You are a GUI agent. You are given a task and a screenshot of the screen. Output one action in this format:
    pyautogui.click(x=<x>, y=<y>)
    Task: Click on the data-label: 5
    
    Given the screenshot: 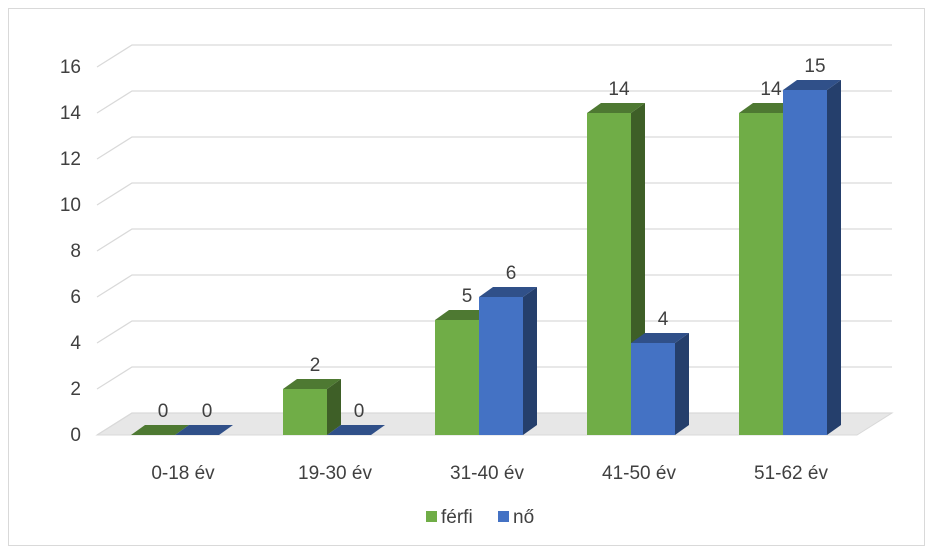 What is the action you would take?
    pyautogui.click(x=467, y=296)
    